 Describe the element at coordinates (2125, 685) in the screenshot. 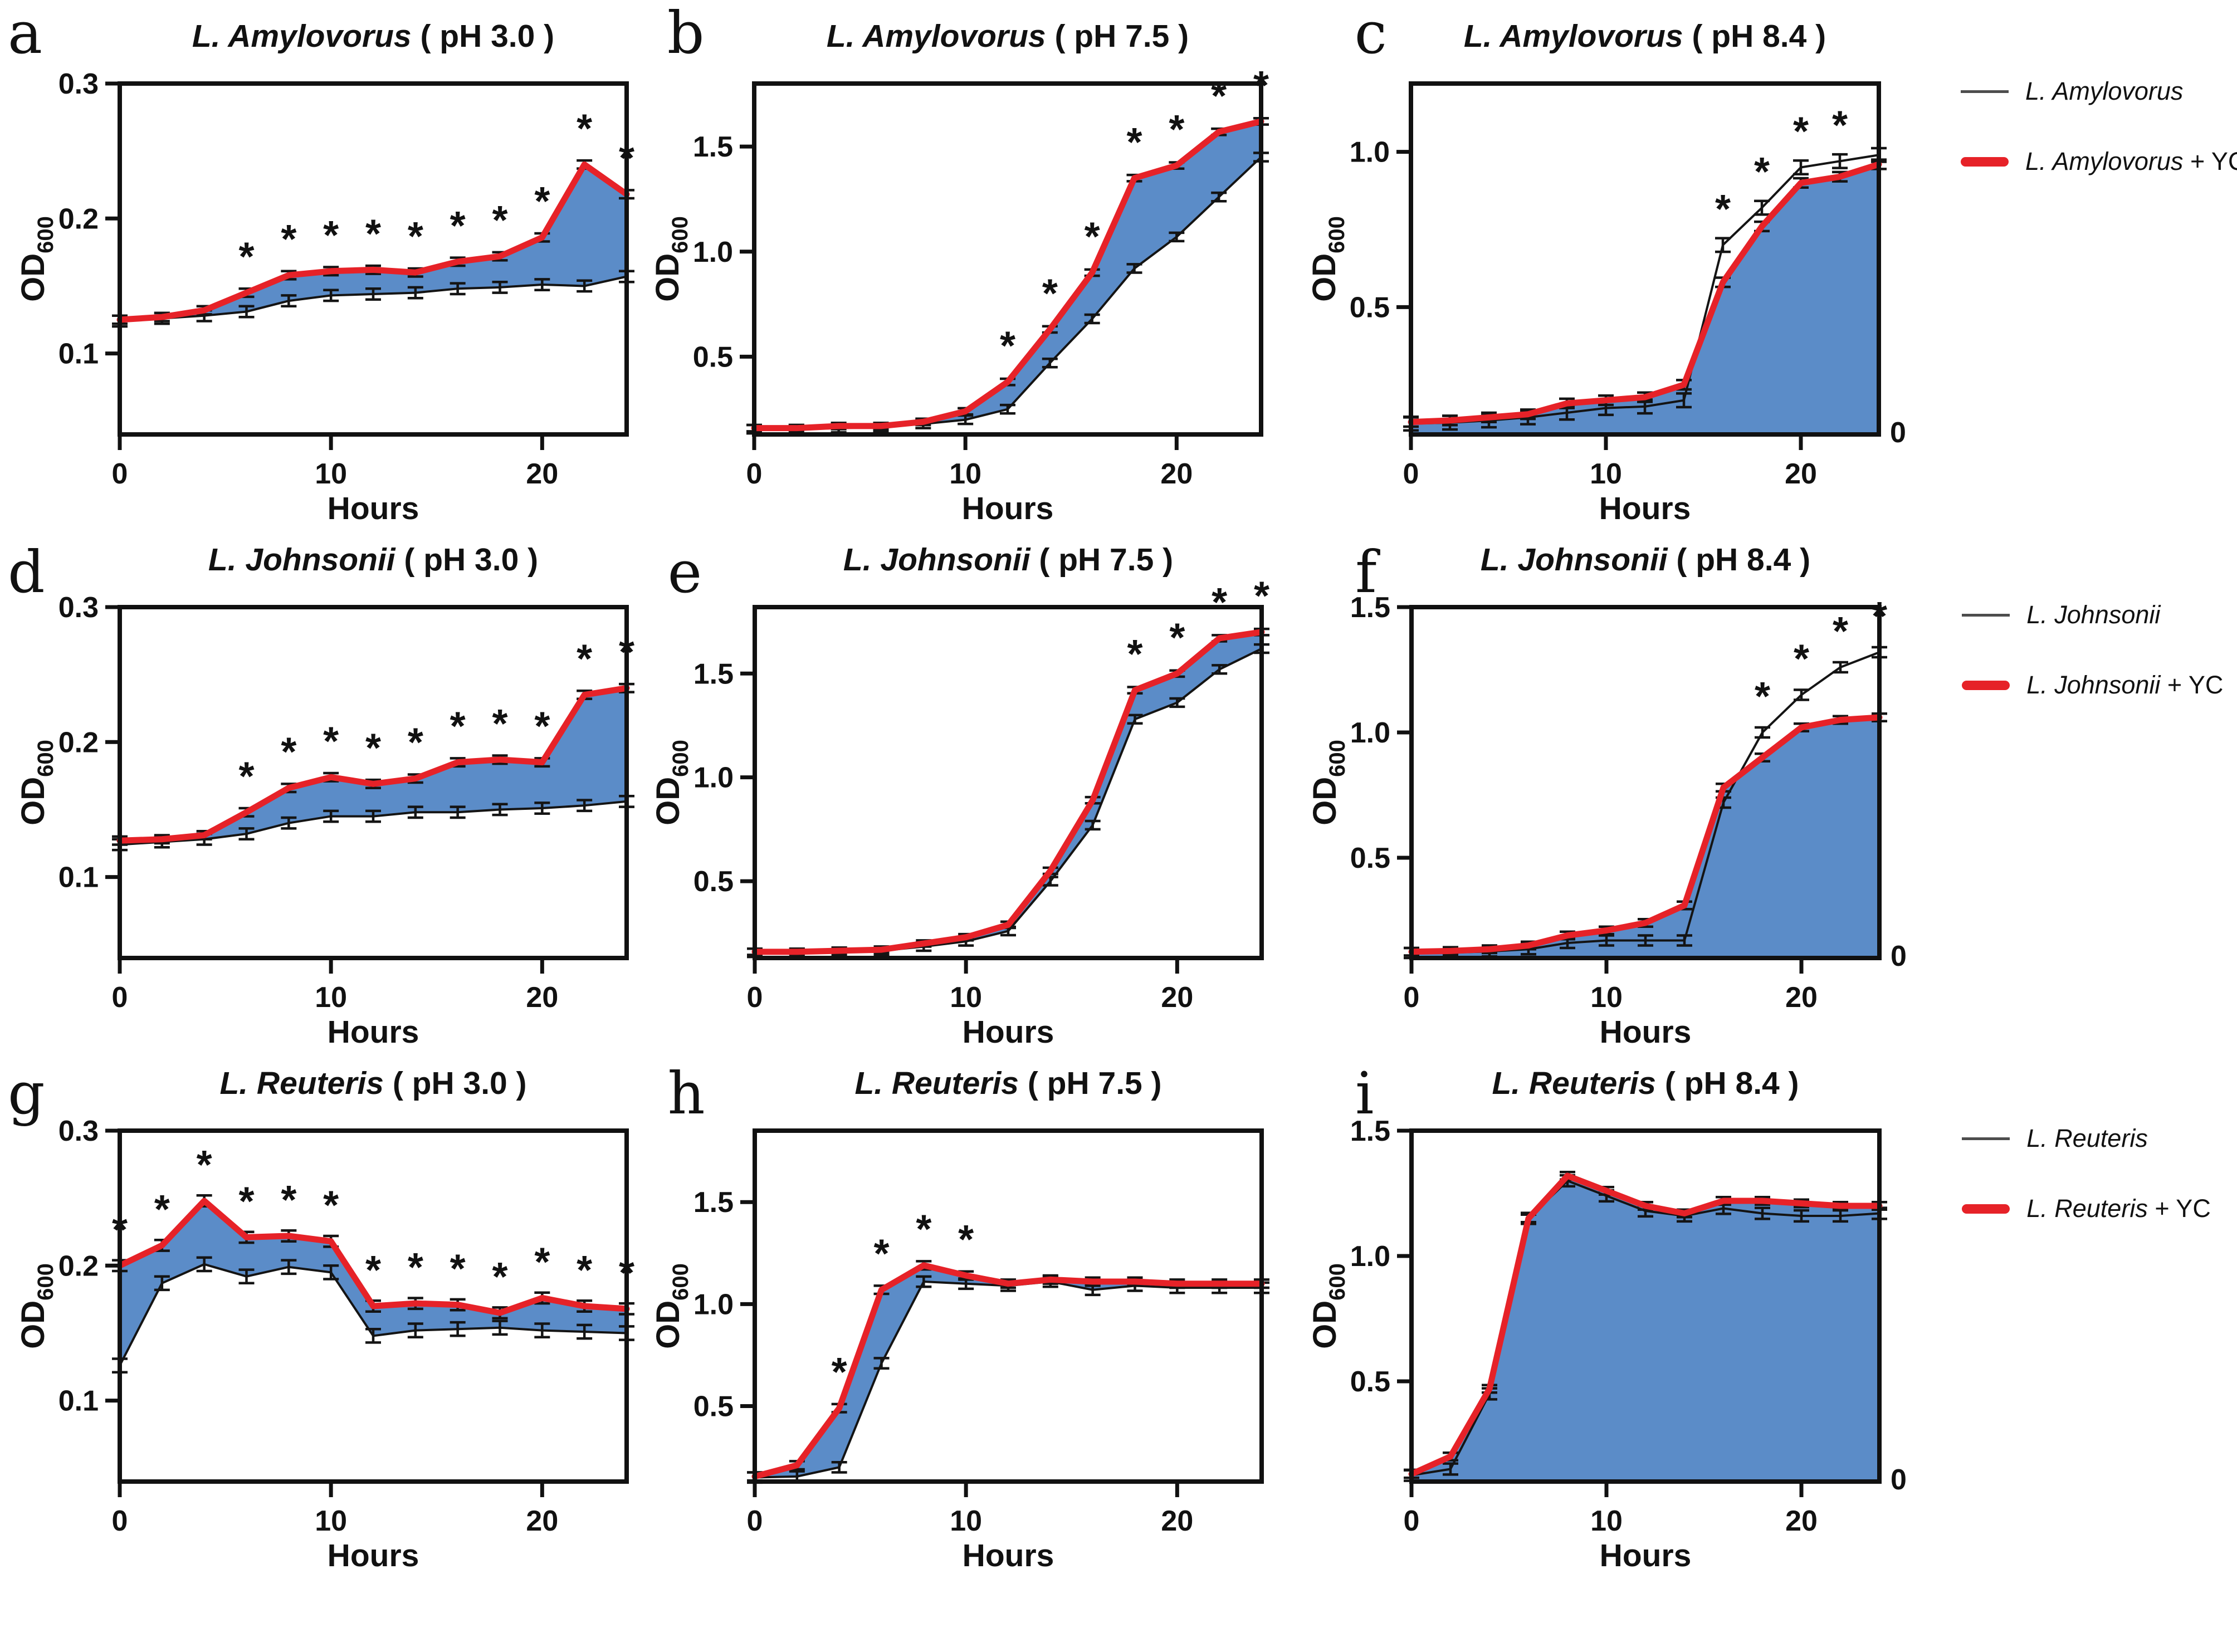

I see `legend-label: L. Johnsonii + YC` at that location.